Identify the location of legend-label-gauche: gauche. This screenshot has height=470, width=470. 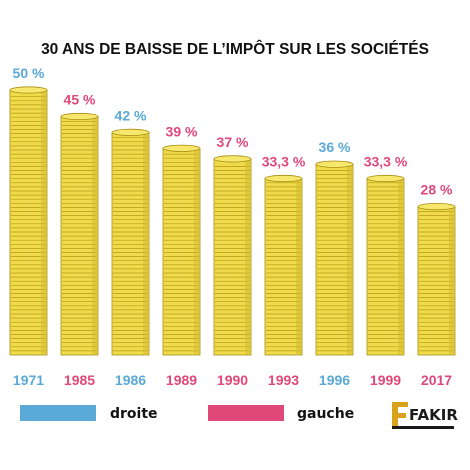
(325, 414).